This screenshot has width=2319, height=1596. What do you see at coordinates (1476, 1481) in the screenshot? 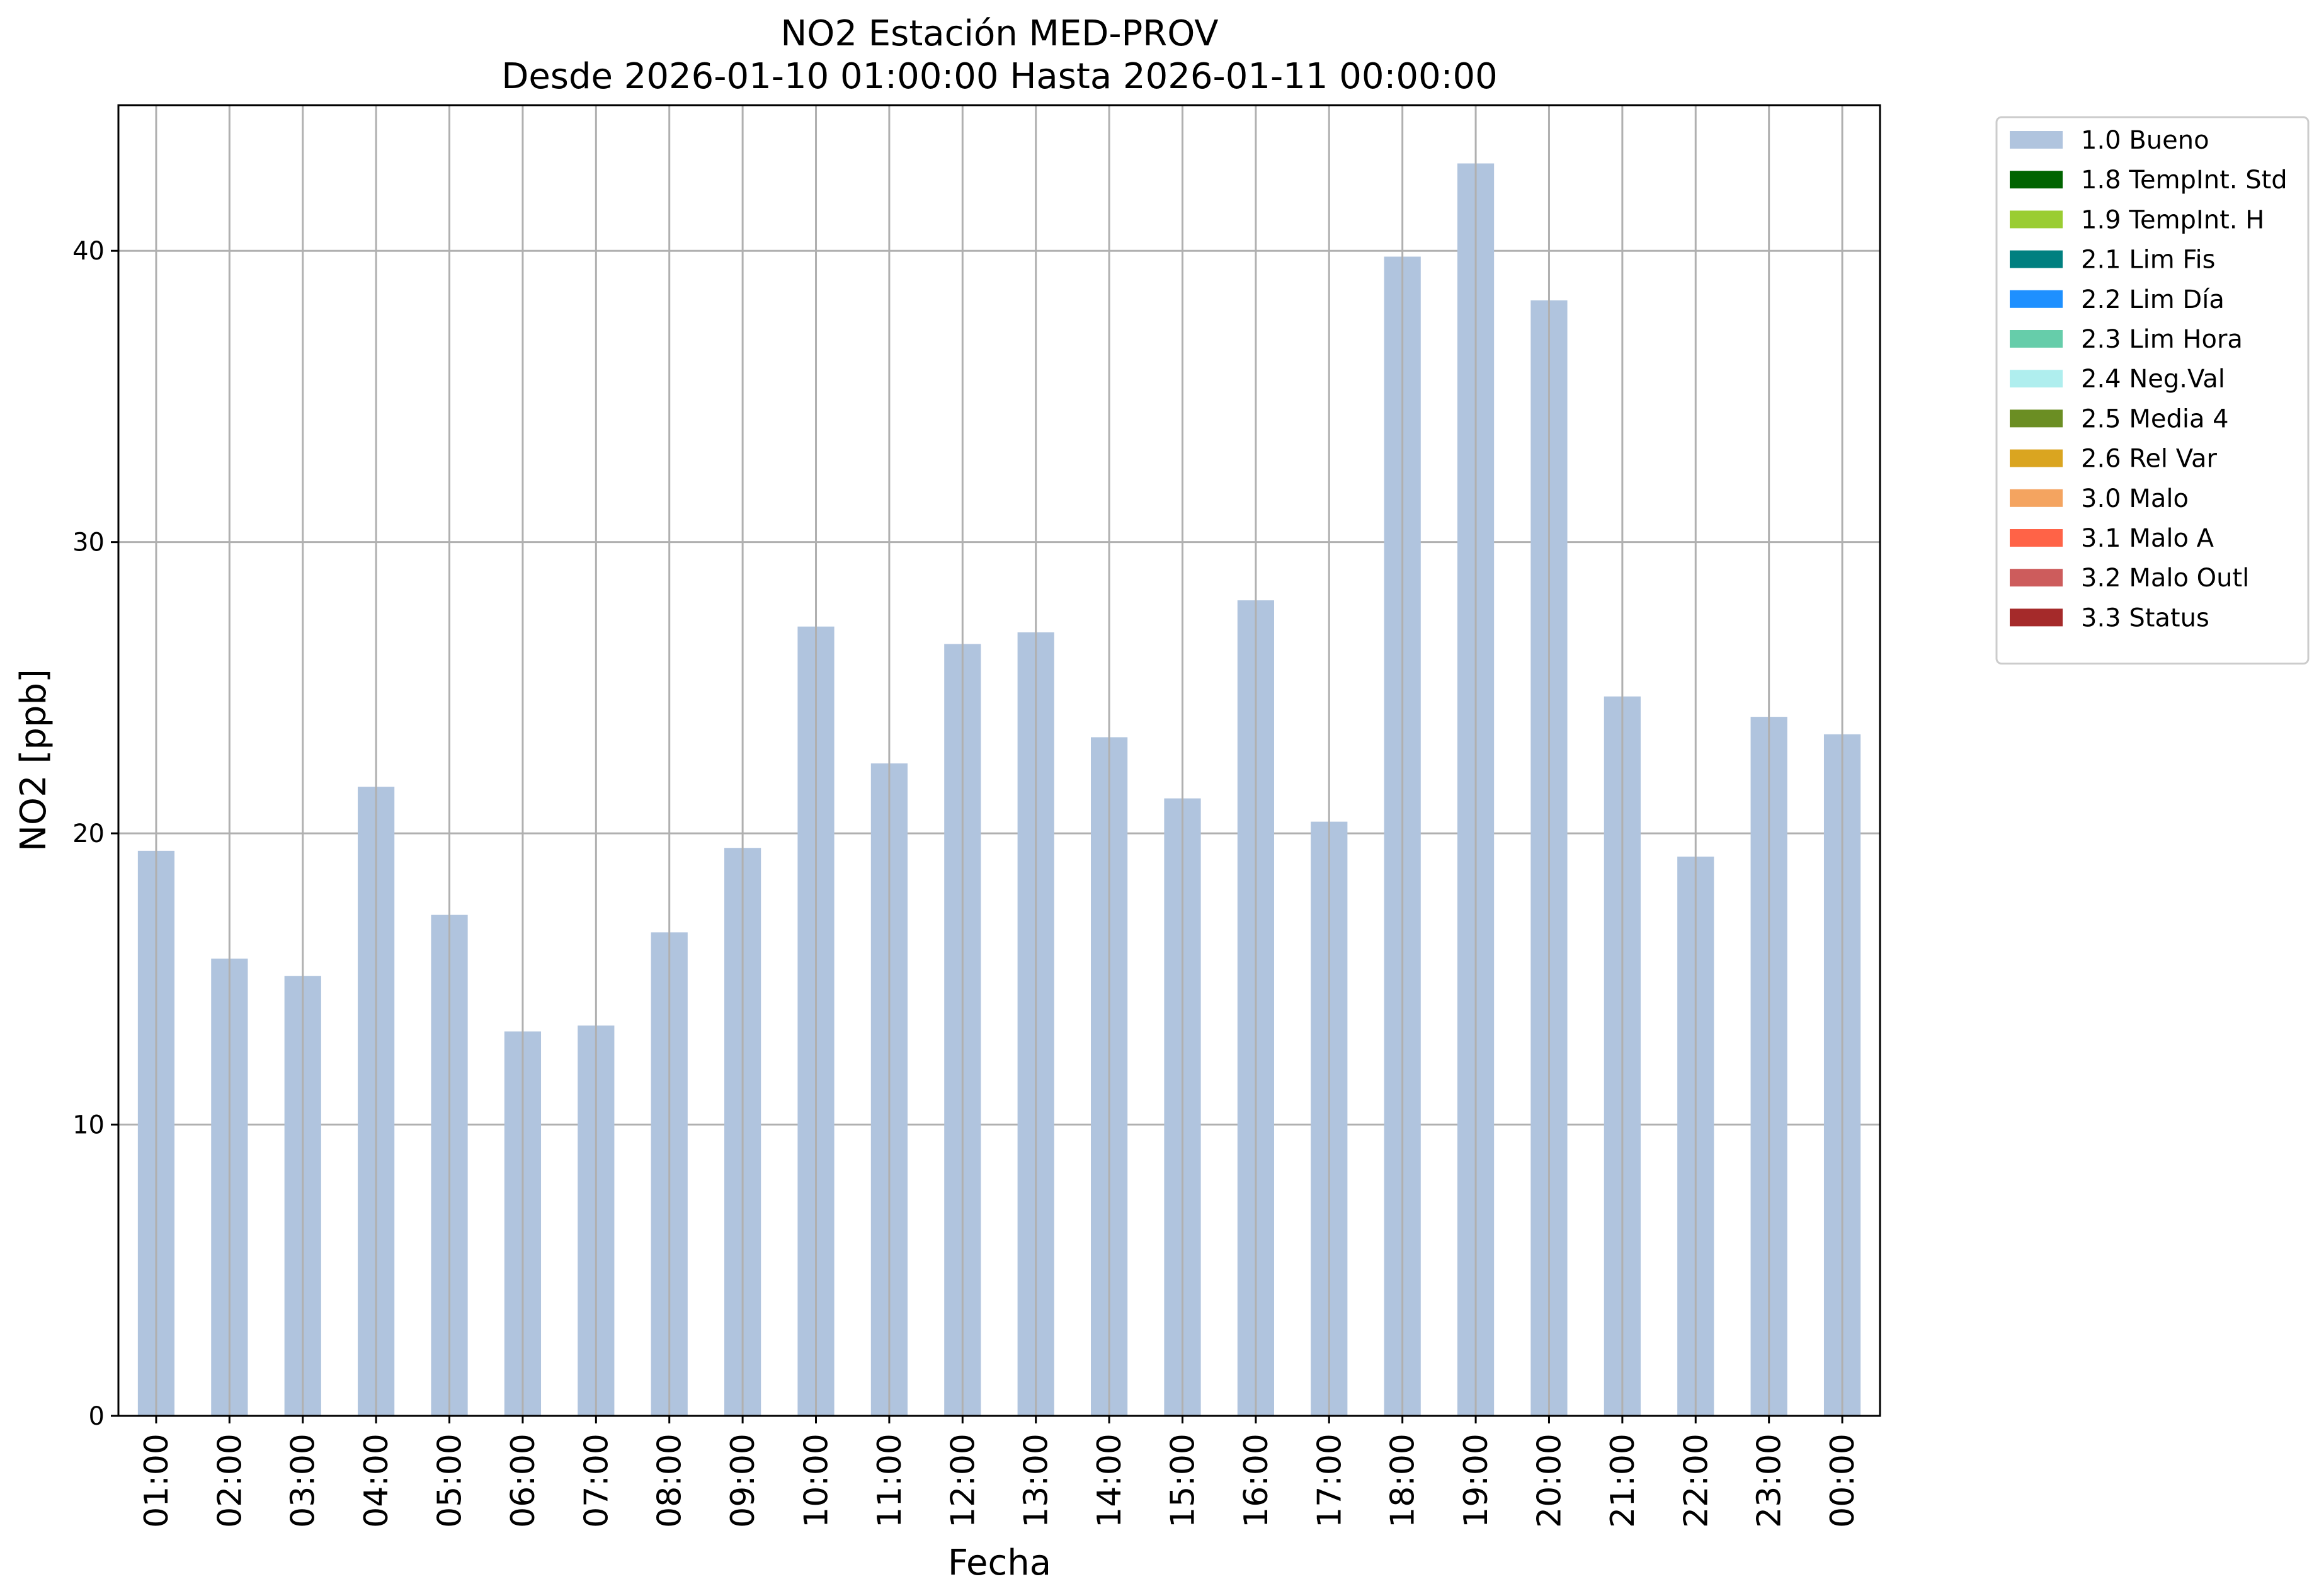
I see `x-tick-label: 19:00` at bounding box center [1476, 1481].